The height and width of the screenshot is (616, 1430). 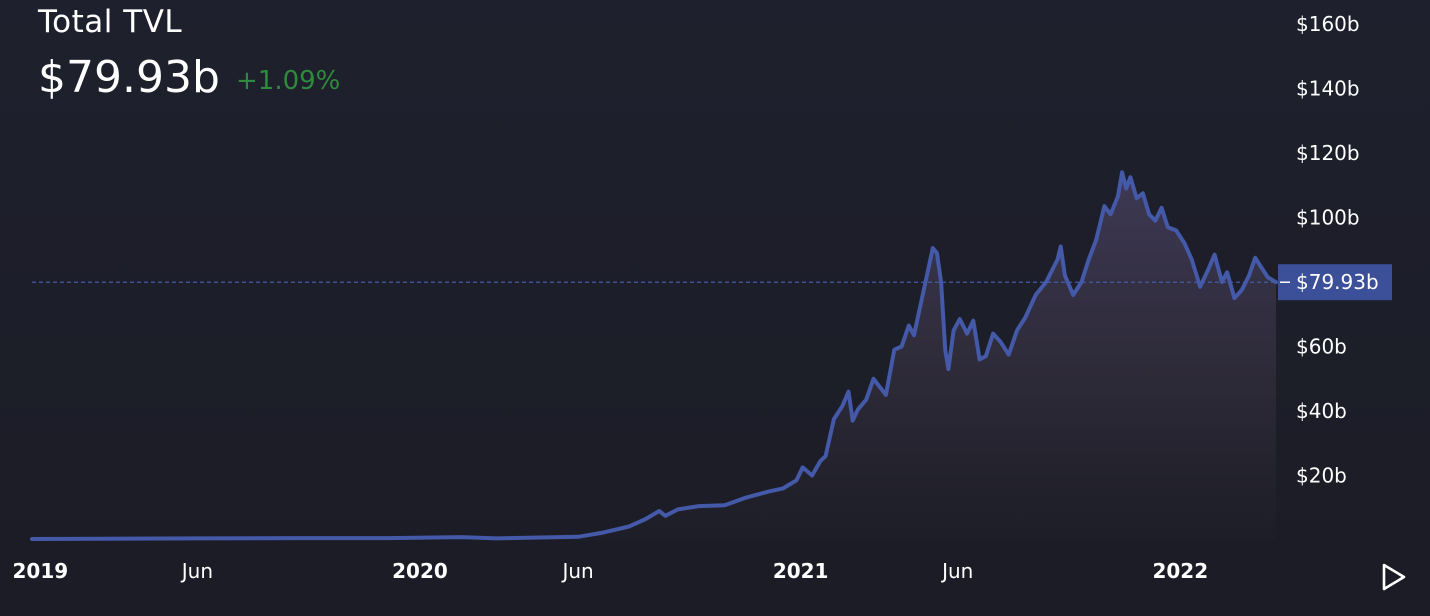 I want to click on x-axis-tick-label: 2020, so click(x=420, y=571).